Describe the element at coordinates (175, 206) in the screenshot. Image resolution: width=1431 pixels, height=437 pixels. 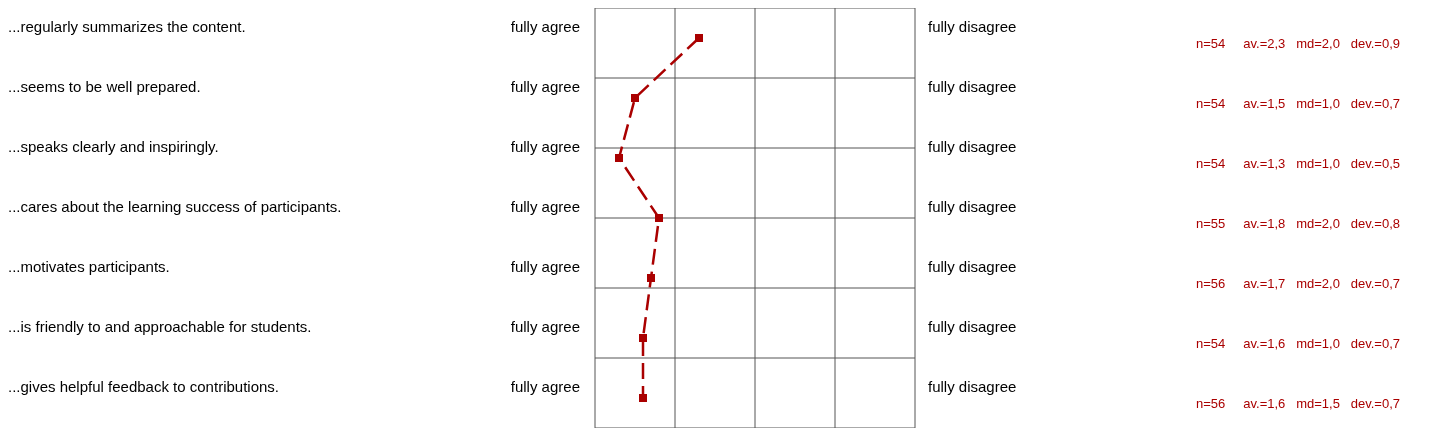
I see `y-tick-label: ...cares about the learning success of participants.` at that location.